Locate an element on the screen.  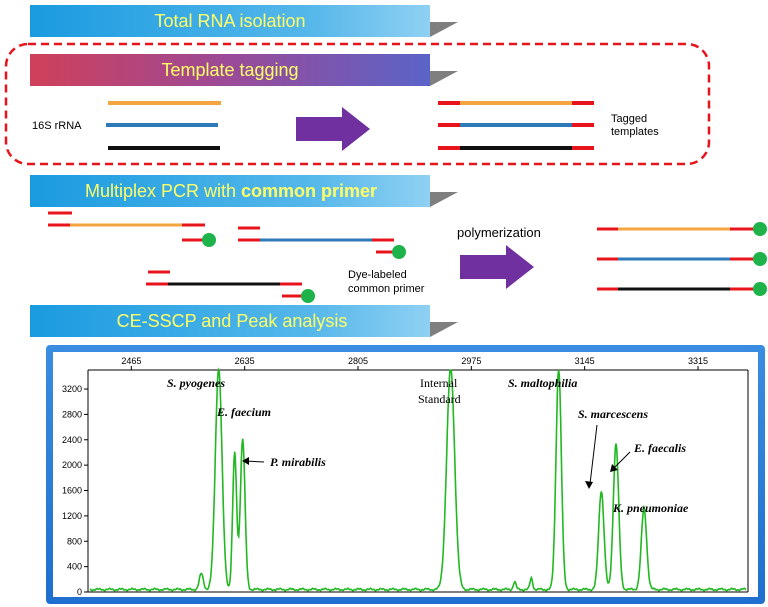
label-p-mirabilis: P. mirabilis is located at coordinates (298, 462).